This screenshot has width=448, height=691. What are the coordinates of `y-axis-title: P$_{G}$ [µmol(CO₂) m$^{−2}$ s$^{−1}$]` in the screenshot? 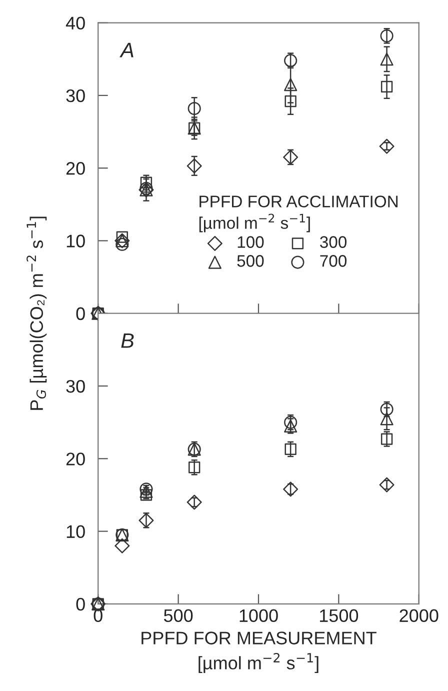 It's located at (36, 313).